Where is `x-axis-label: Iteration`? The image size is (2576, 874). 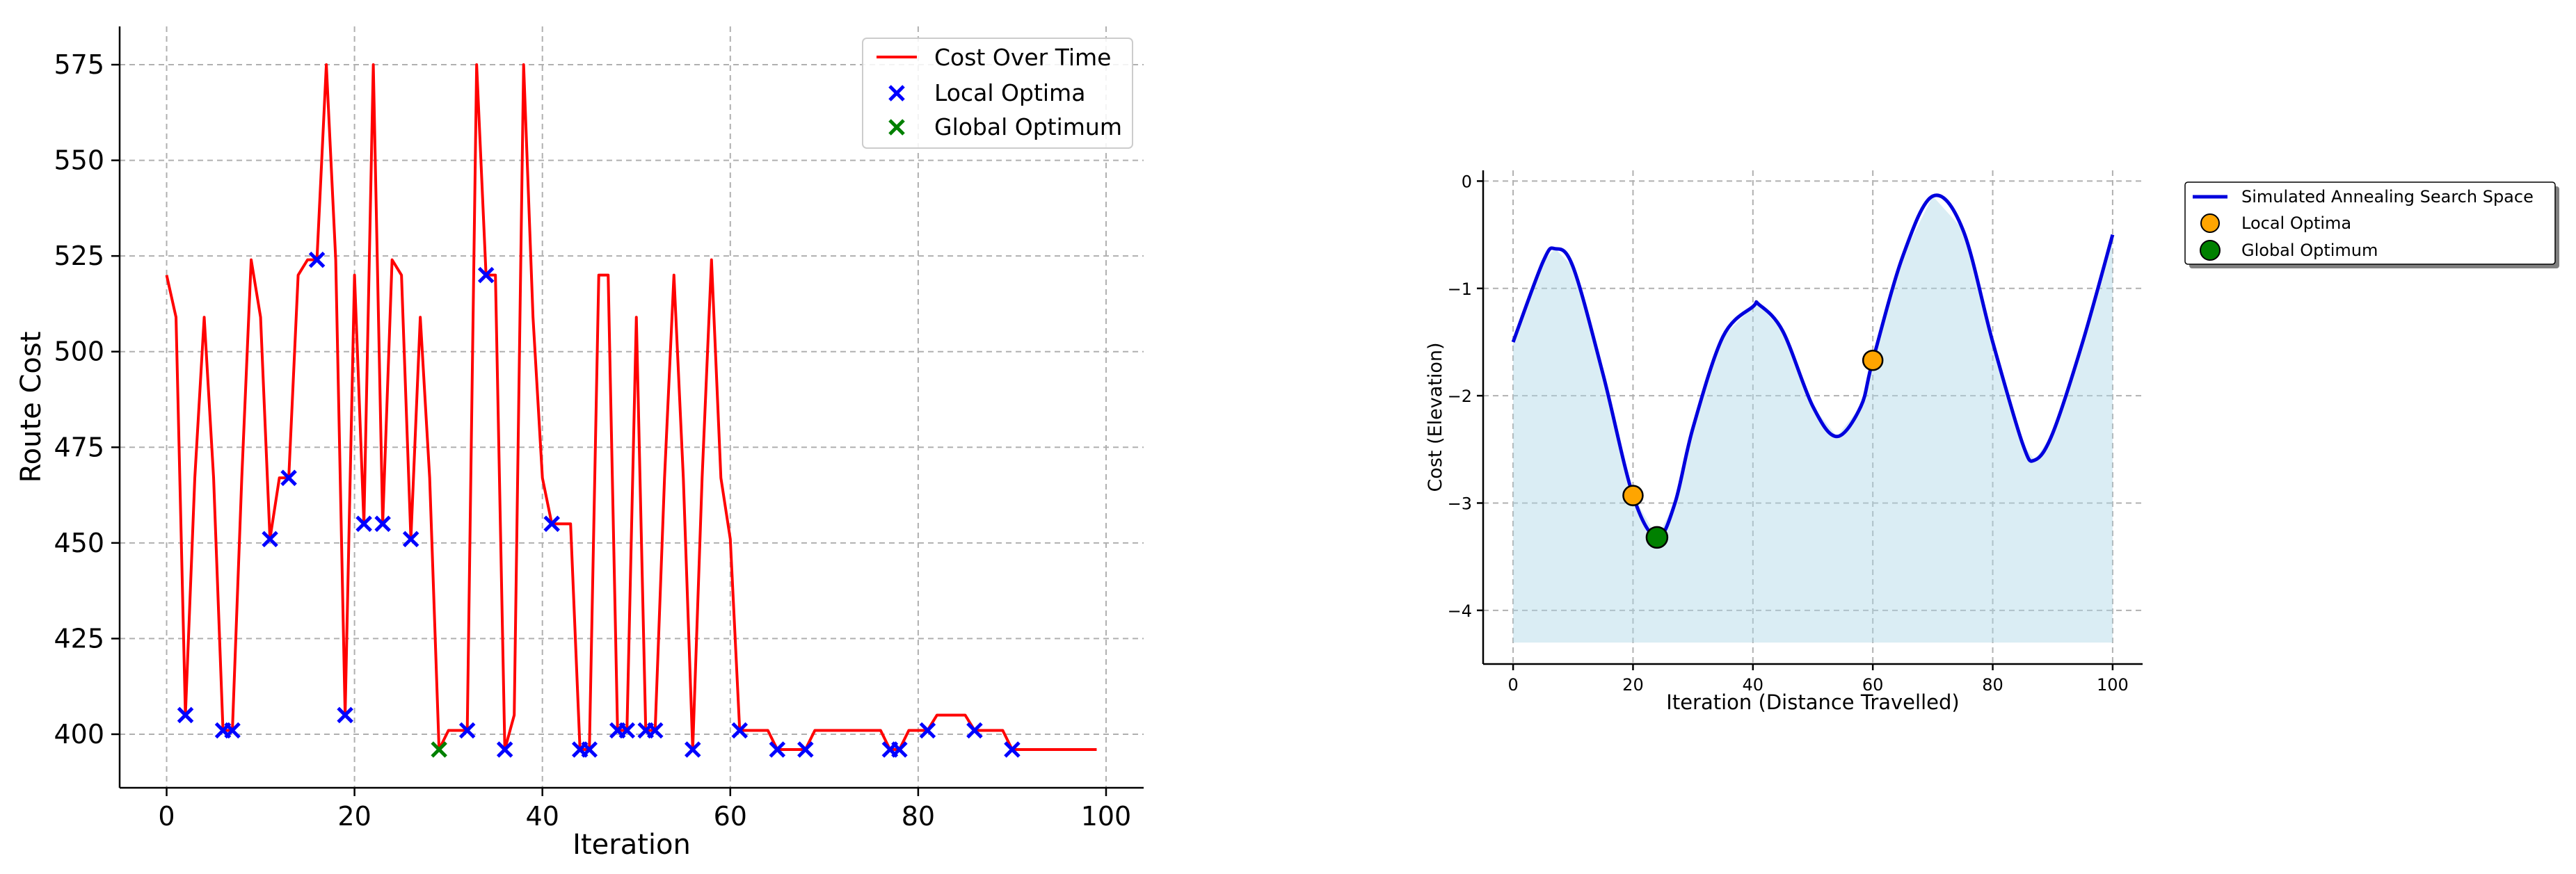
x-axis-label: Iteration is located at coordinates (632, 845).